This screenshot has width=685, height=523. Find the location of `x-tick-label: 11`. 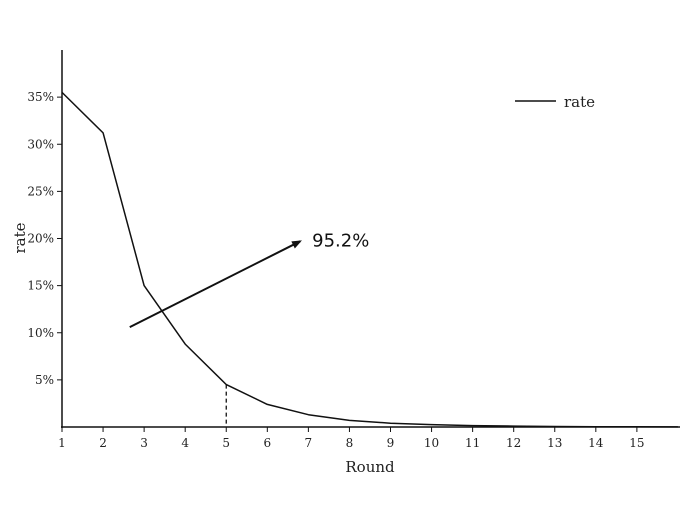

x-tick-label: 11 is located at coordinates (472, 443).